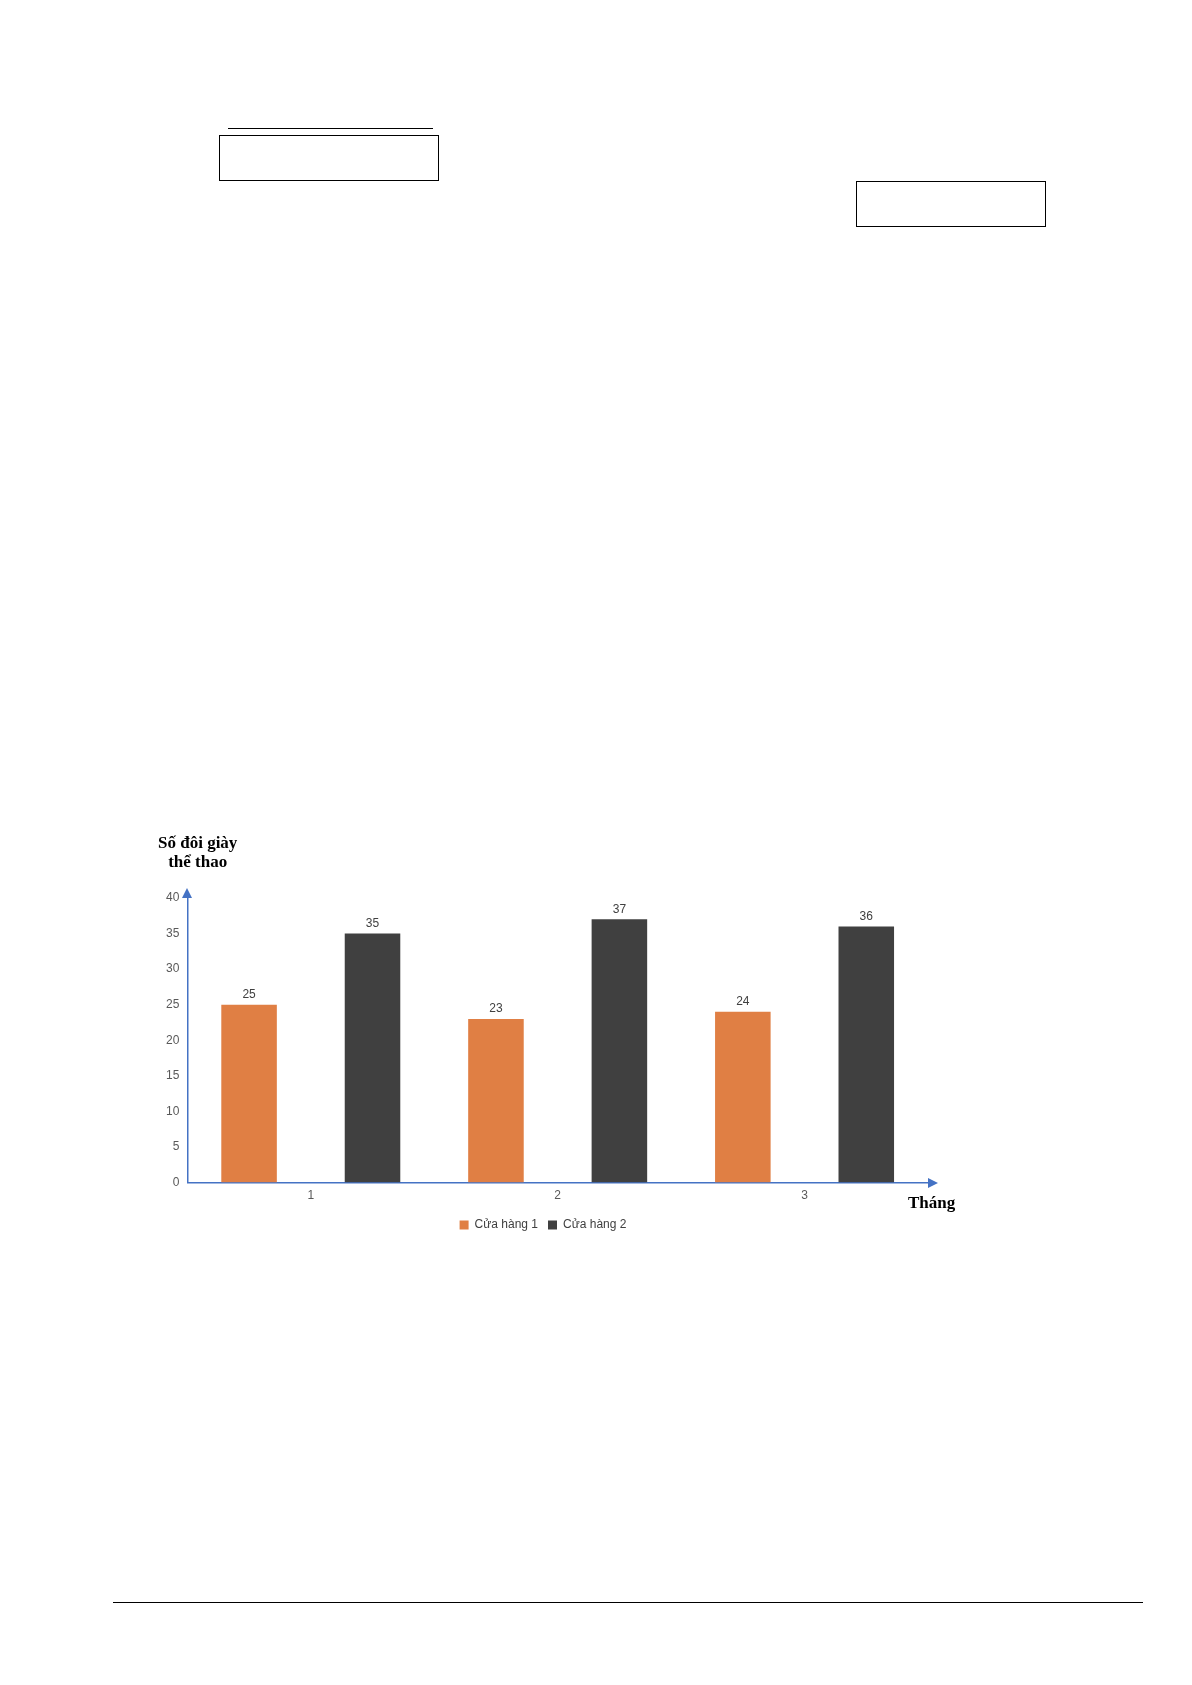 This screenshot has height=1685, width=1192. Describe the element at coordinates (932, 1202) in the screenshot. I see `x-axis-title: Tháng` at that location.